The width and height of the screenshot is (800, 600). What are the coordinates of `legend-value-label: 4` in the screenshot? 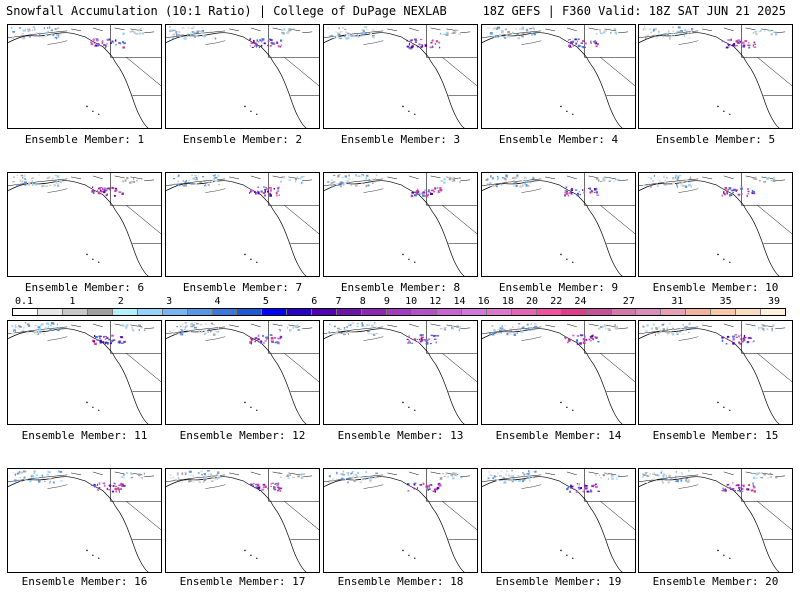 It's located at (217, 301).